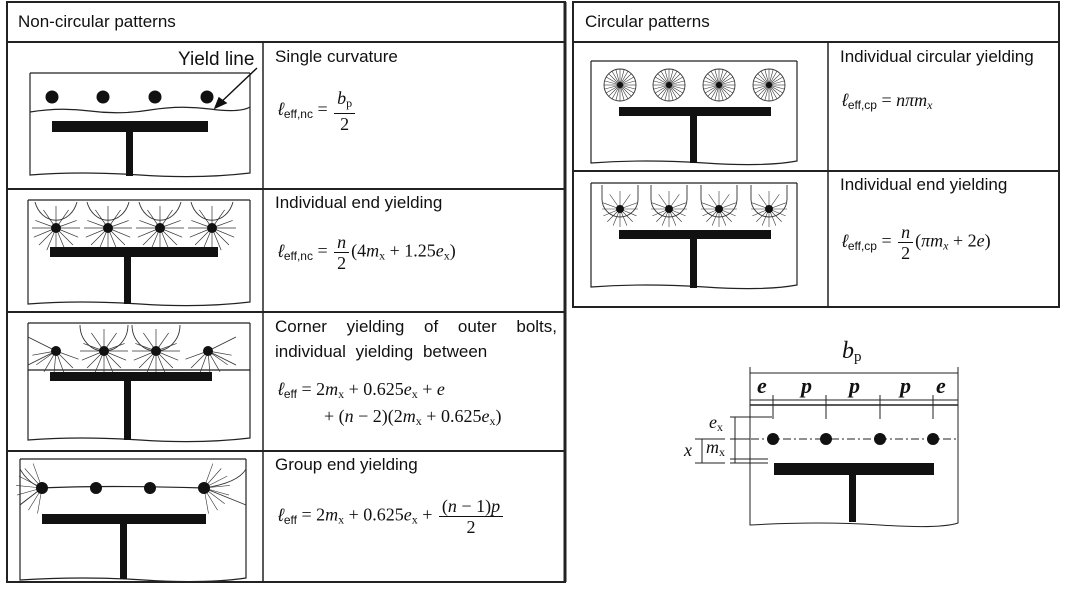 This screenshot has height=590, width=1066. I want to click on spacing-e-left: e, so click(762, 385).